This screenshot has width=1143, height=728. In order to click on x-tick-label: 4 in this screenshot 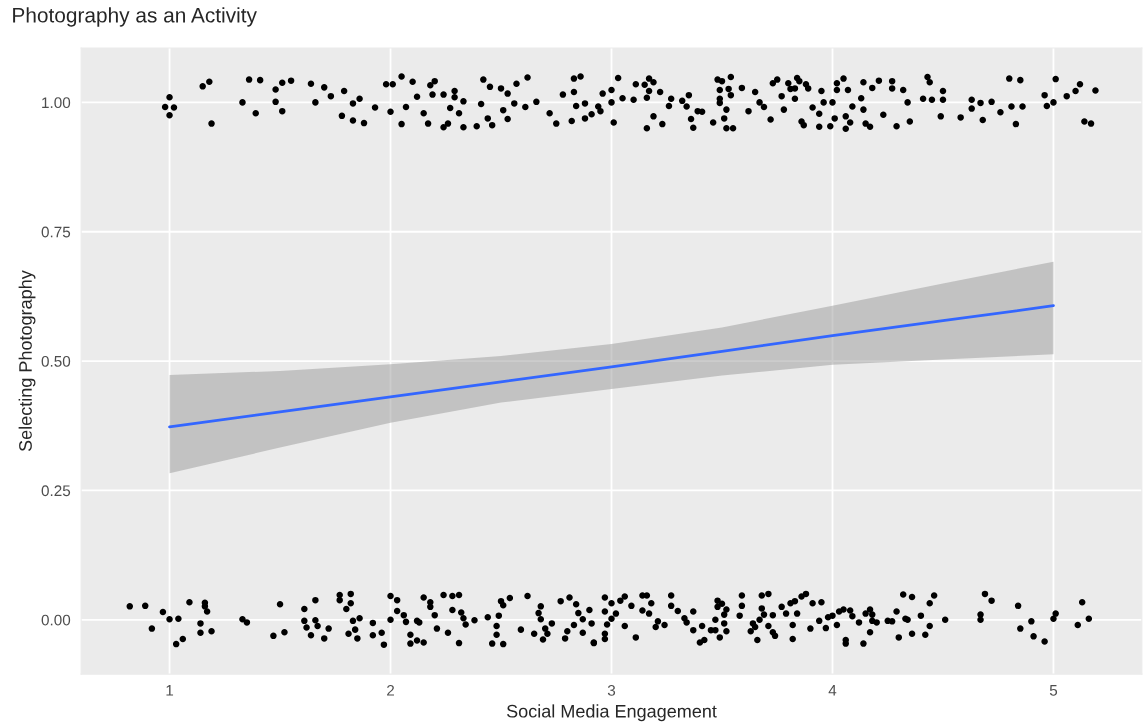, I will do `click(832, 690)`.